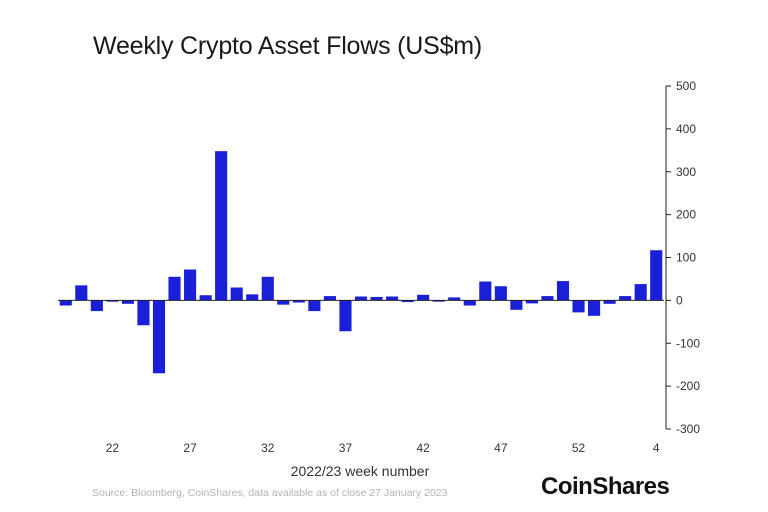 The height and width of the screenshot is (512, 768). What do you see at coordinates (288, 46) in the screenshot?
I see `chart-title: Weekly Crypto Asset Flows (US$m)` at bounding box center [288, 46].